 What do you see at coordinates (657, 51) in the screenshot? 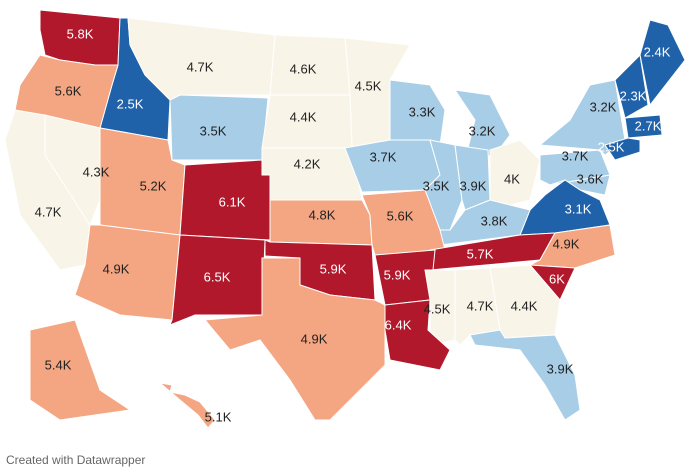
I see `region-label: 2.4K` at bounding box center [657, 51].